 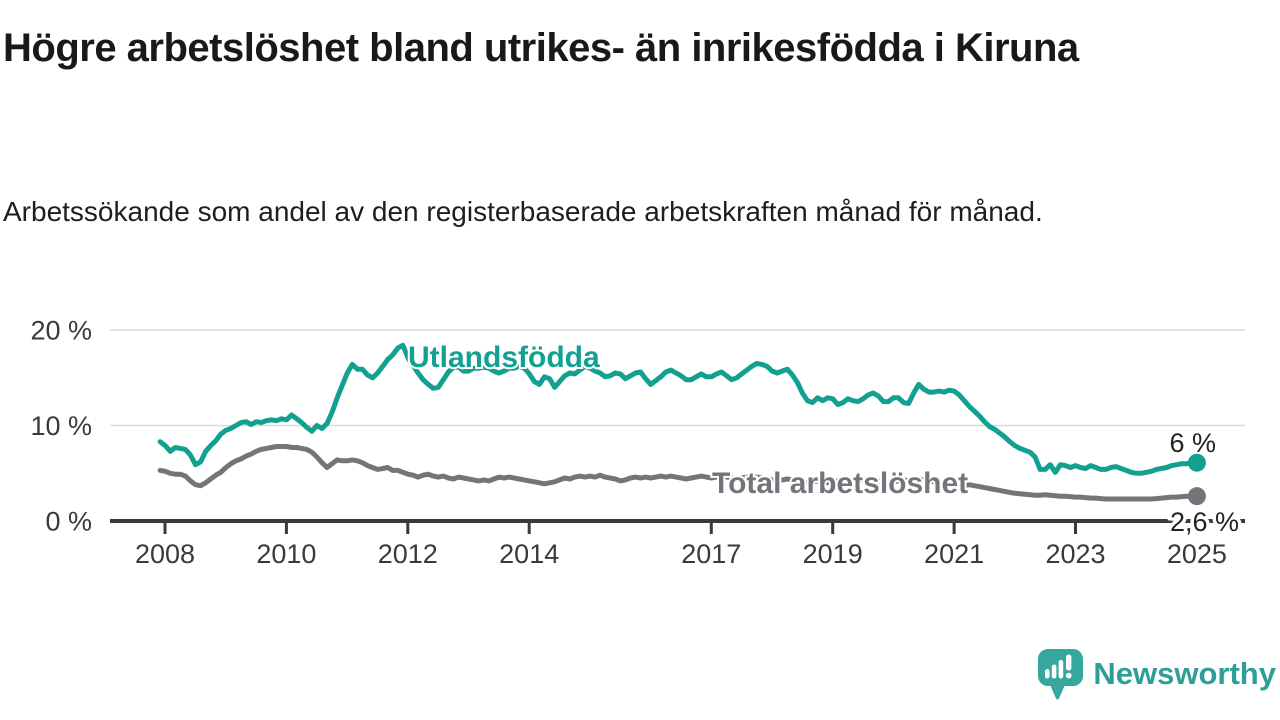 I want to click on x-axis-tick-label: 2010, so click(x=286, y=554).